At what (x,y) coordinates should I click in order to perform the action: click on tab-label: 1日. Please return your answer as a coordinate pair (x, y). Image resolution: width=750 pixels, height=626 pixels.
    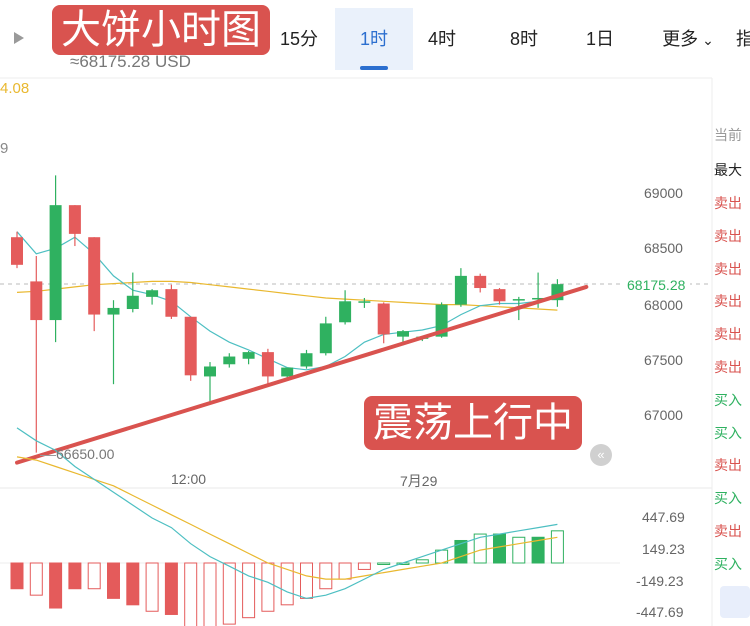
    Looking at the image, I should click on (599, 39).